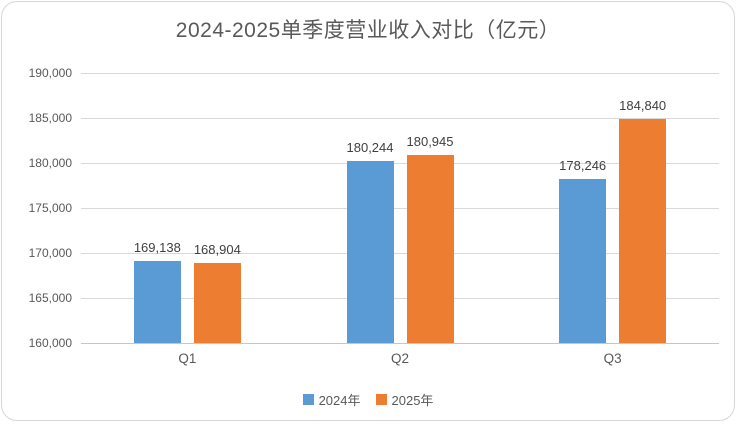  Describe the element at coordinates (50, 343) in the screenshot. I see `y-tick-label: 160,000` at that location.